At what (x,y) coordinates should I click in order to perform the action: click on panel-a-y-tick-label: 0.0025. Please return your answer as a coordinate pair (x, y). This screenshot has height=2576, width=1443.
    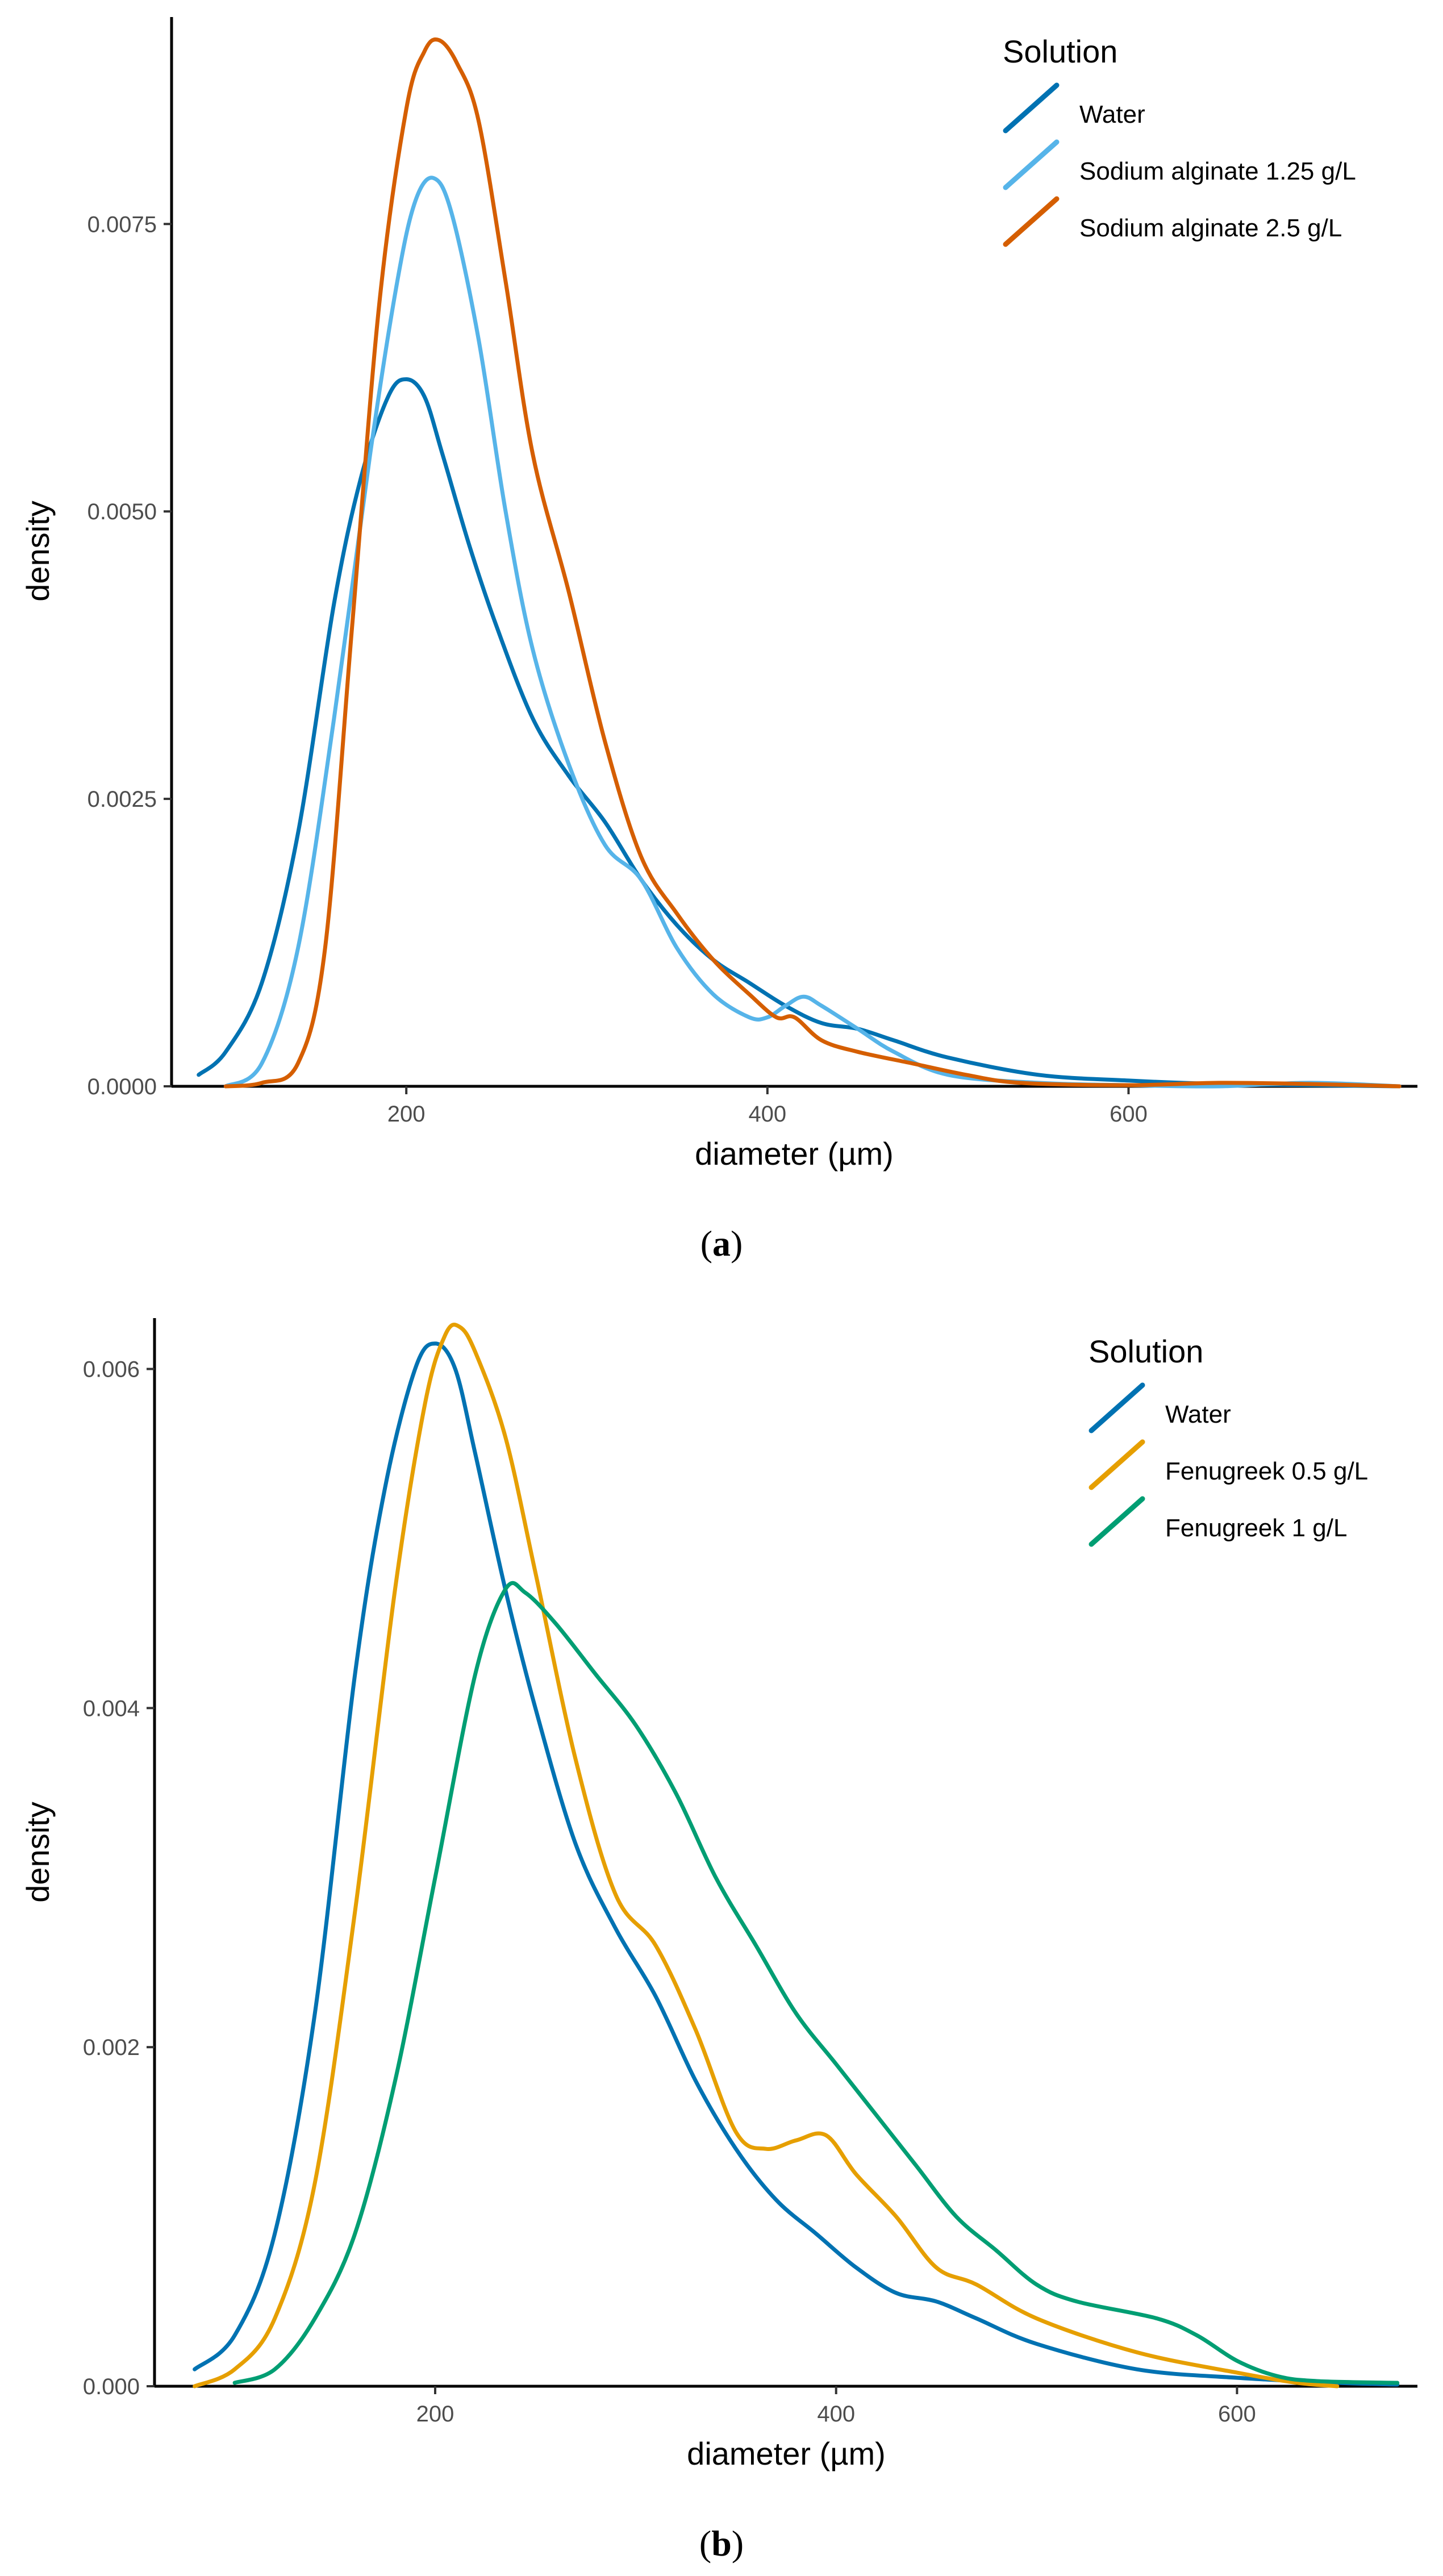
    Looking at the image, I should click on (122, 800).